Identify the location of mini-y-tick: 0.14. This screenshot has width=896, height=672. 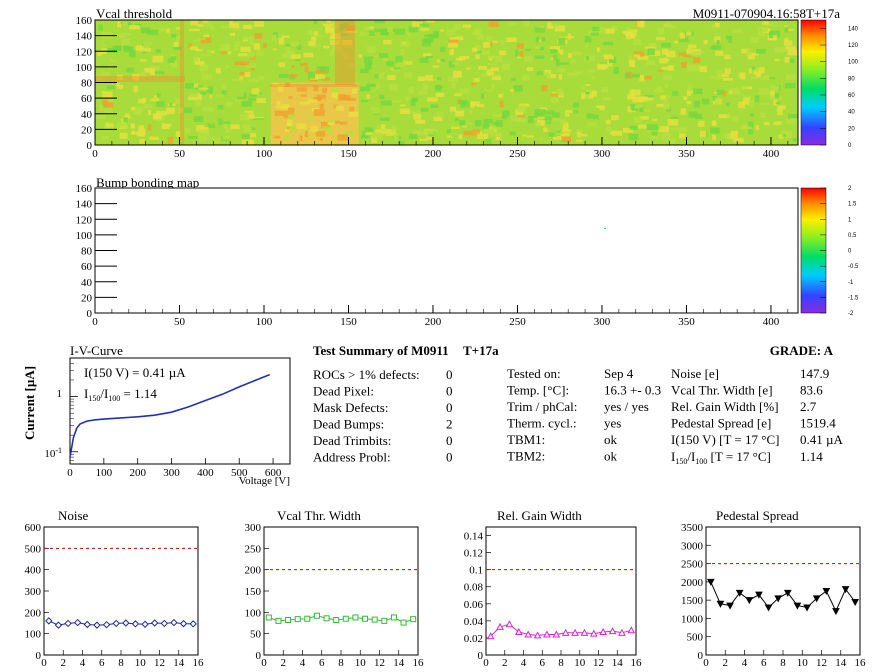
(474, 537).